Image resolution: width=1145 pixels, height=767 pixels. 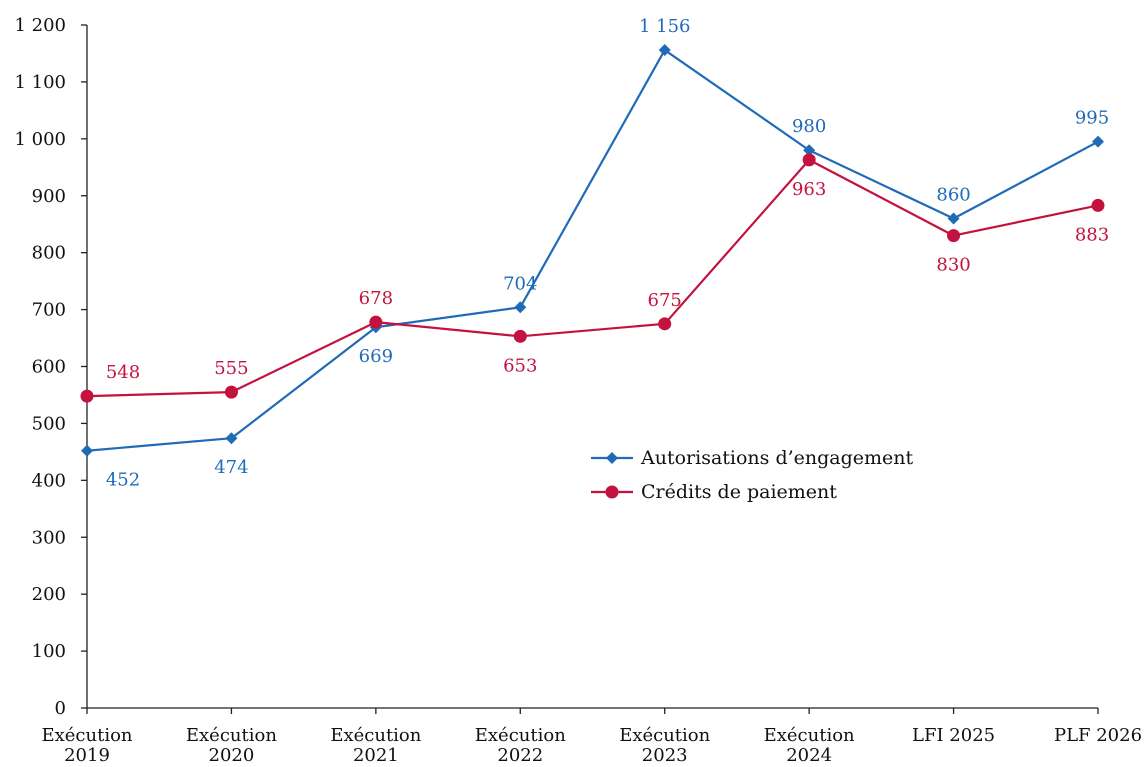 I want to click on x-tick-label: 2023, so click(x=665, y=755).